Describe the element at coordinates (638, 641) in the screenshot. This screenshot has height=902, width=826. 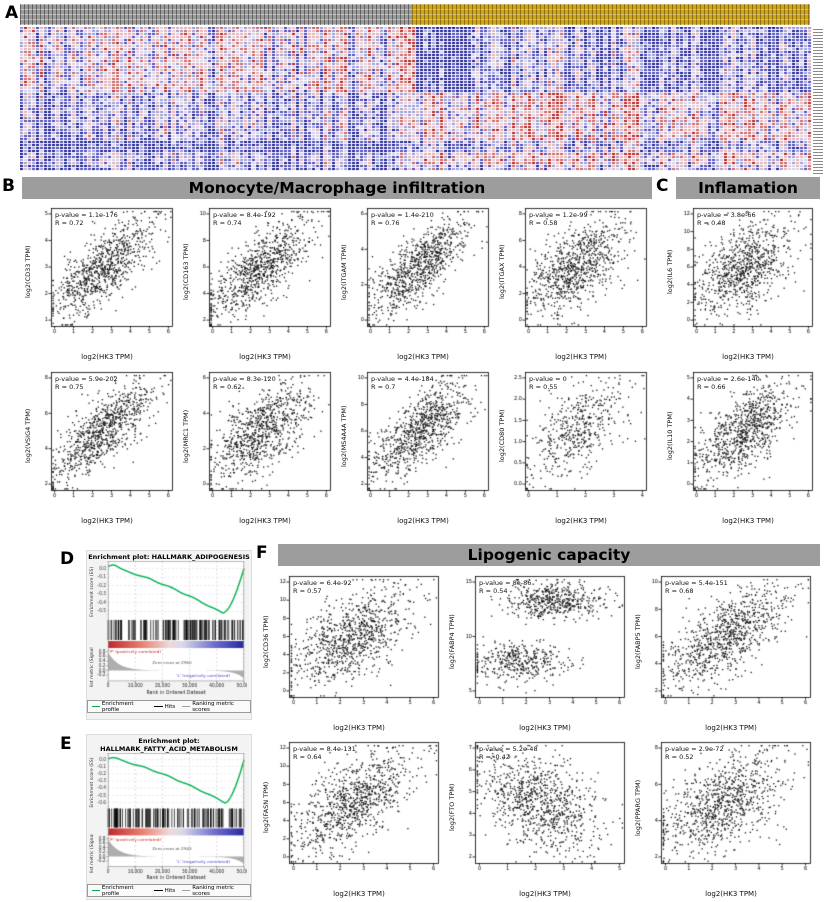
I see `y-axis-label: log2(FABP5 TPM)` at that location.